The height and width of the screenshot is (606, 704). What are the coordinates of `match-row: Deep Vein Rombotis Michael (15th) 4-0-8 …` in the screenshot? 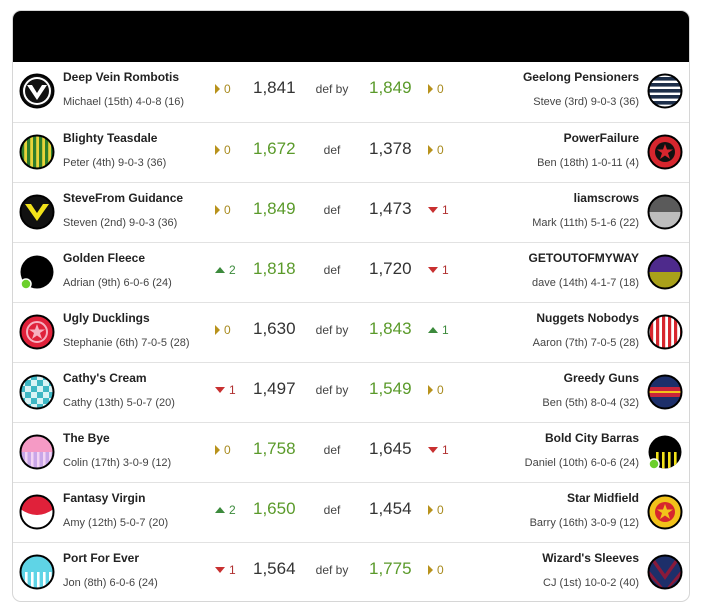 It's located at (351, 92).